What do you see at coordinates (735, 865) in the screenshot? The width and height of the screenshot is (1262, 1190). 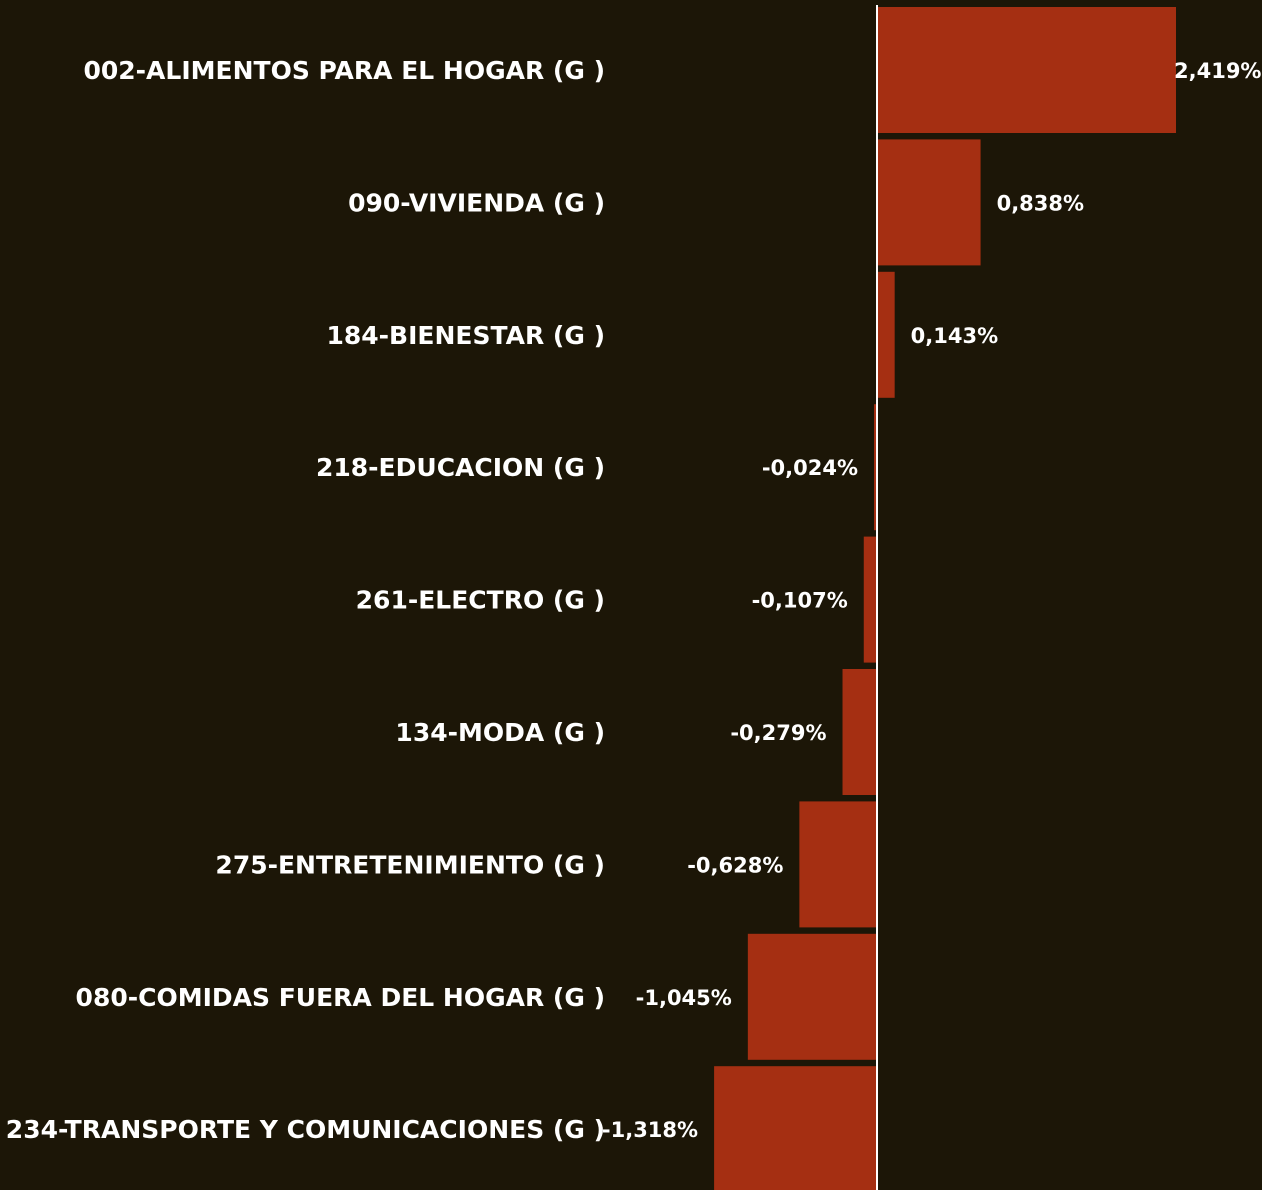 I see `value-label: -0,628%` at bounding box center [735, 865].